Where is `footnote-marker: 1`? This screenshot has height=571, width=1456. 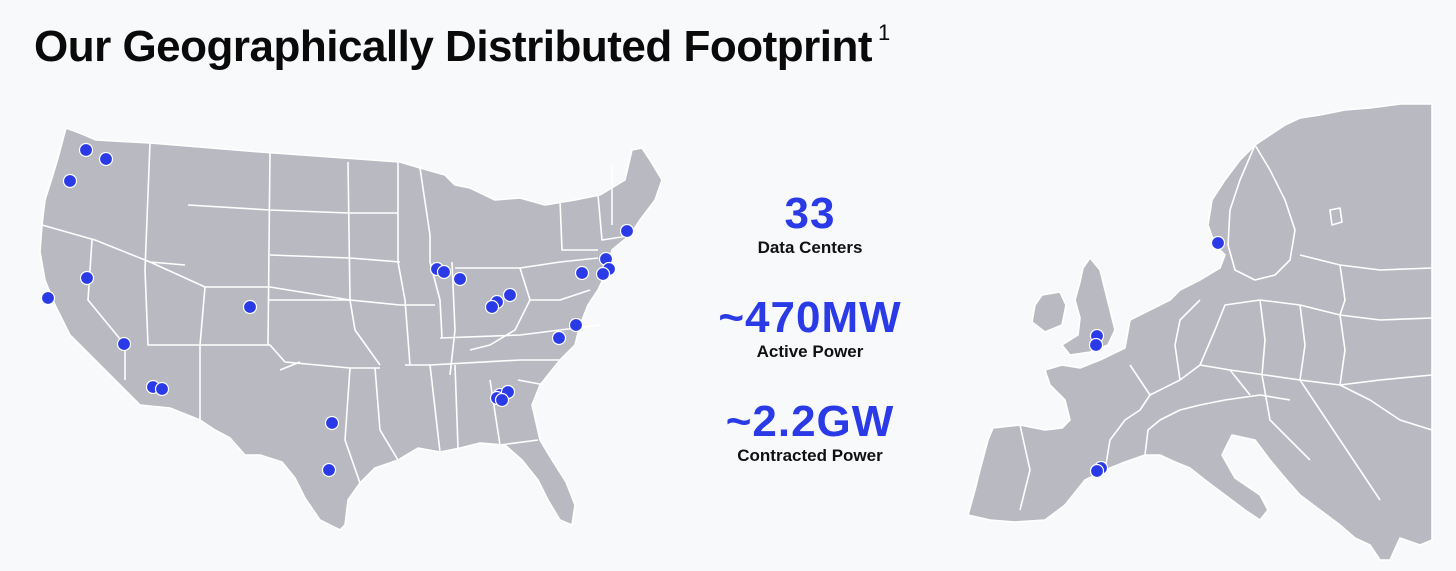 footnote-marker: 1 is located at coordinates (884, 32).